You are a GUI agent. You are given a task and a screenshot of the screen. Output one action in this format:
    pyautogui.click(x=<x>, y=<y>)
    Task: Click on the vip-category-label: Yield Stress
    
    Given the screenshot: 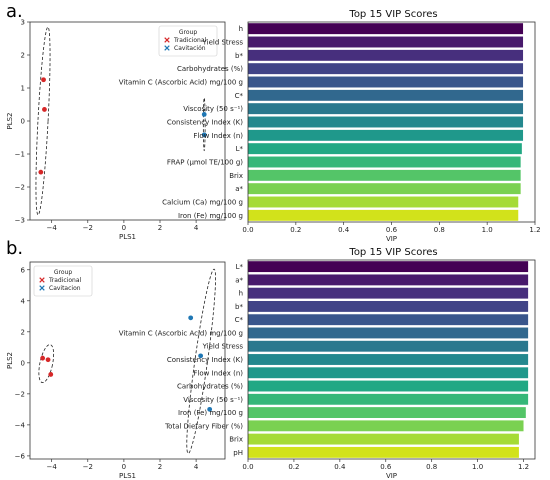 What is the action you would take?
    pyautogui.click(x=223, y=43)
    